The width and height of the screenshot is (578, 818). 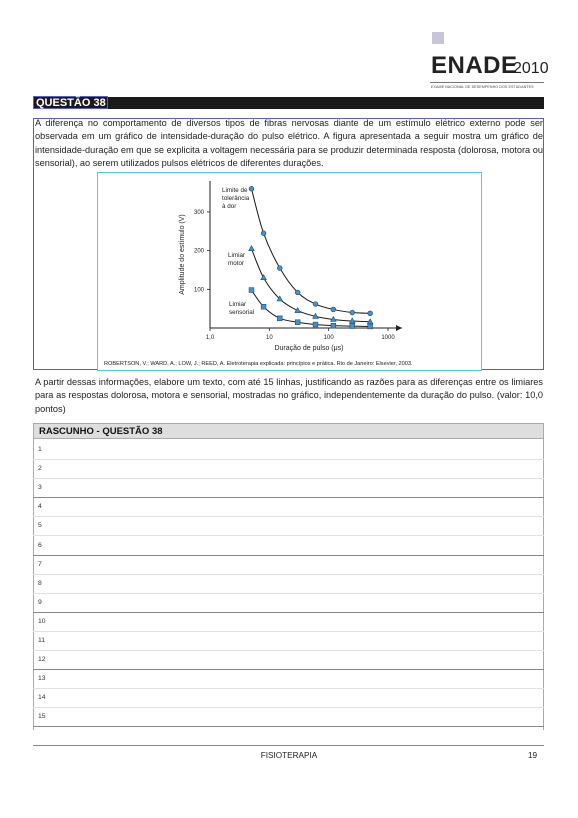 What do you see at coordinates (289, 755) in the screenshot?
I see `footer-course: FISIOTERAPIA` at bounding box center [289, 755].